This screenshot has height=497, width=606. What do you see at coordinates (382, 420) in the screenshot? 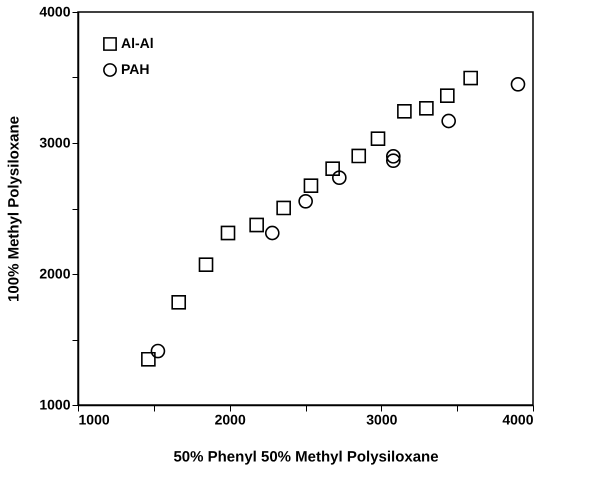
I see `x-tick-label: 3000` at bounding box center [382, 420].